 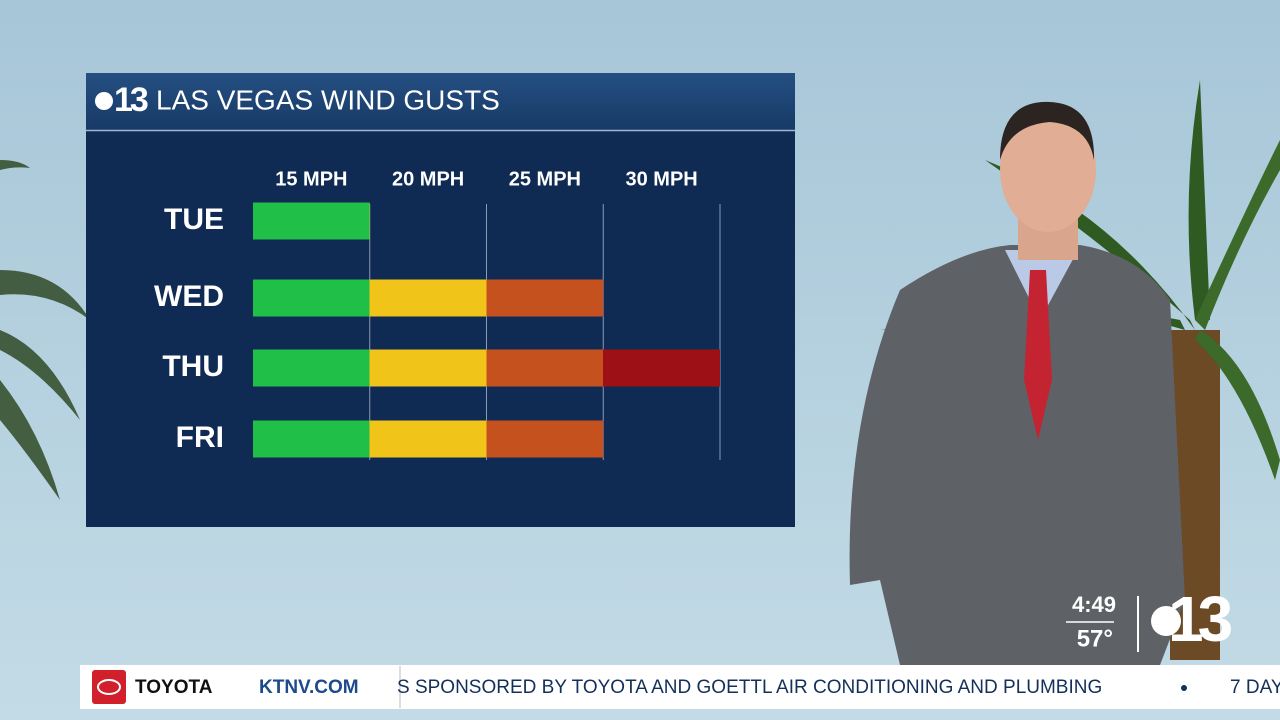 What do you see at coordinates (194, 219) in the screenshot?
I see `y-tick-label: TUE` at bounding box center [194, 219].